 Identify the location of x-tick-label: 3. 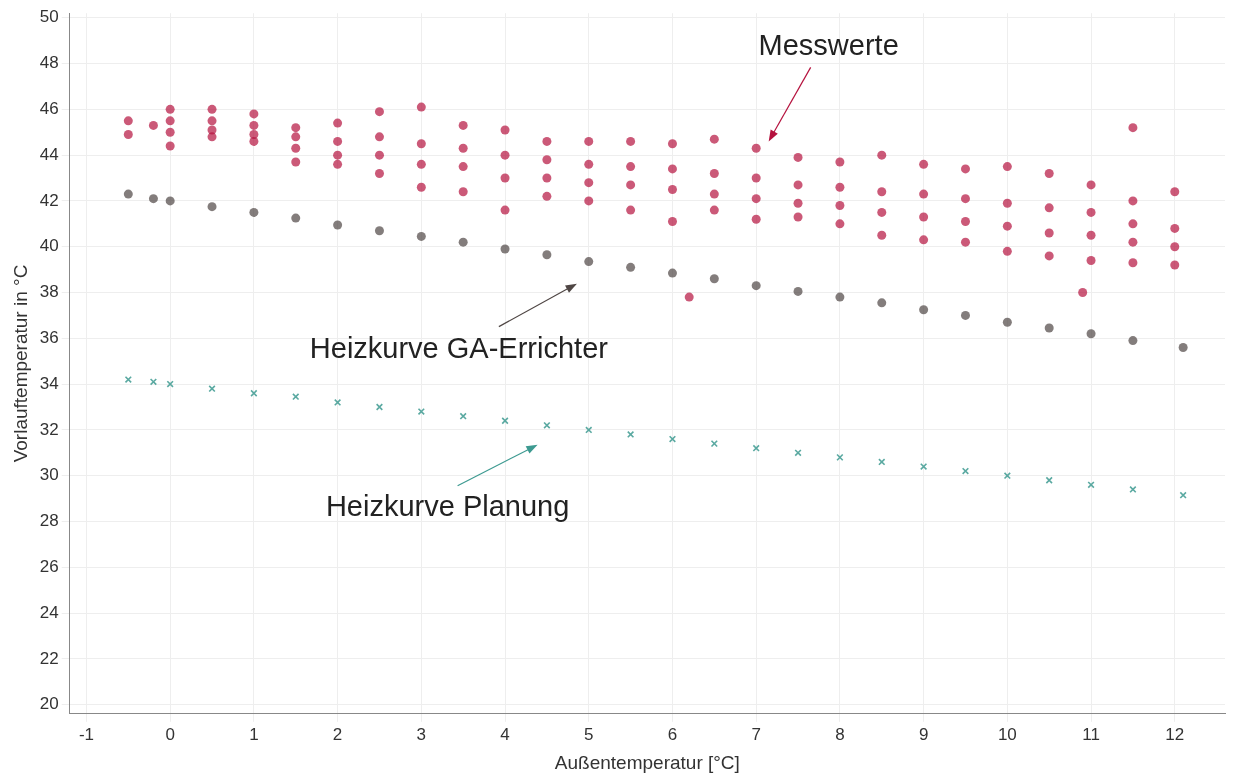
(421, 734).